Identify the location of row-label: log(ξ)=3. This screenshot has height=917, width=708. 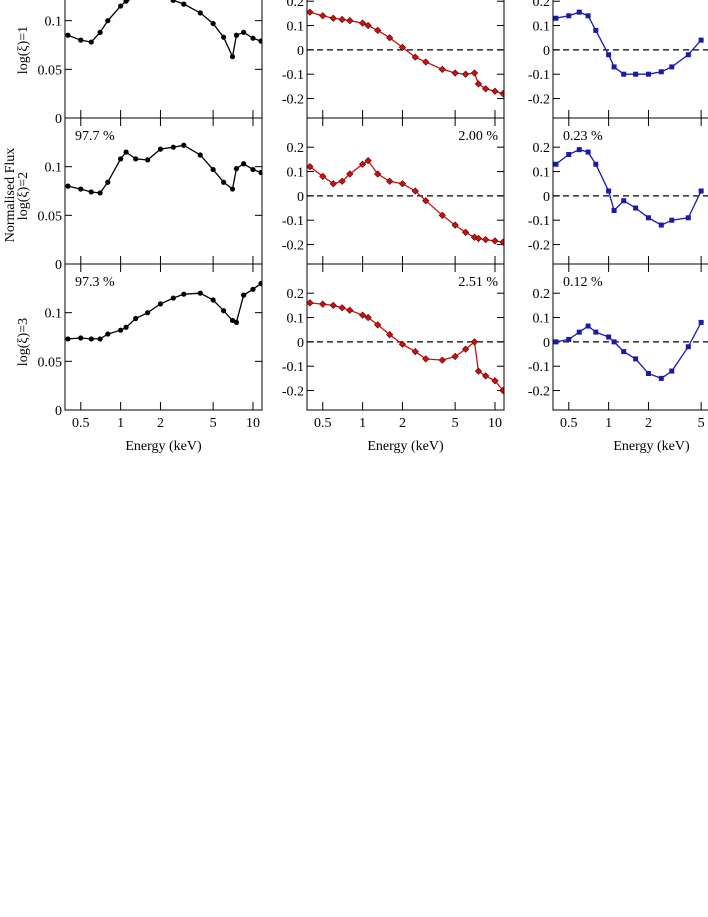
(23, 342).